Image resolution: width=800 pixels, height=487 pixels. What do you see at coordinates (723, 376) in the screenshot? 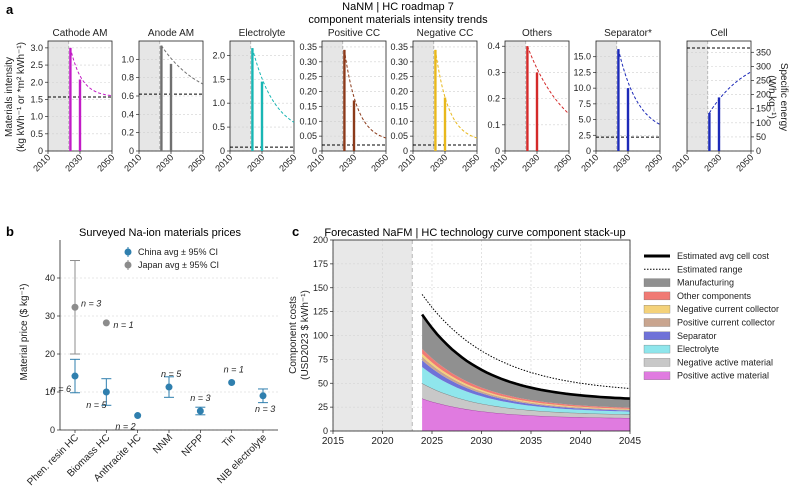
I see `legend-label: Positive active material` at bounding box center [723, 376].